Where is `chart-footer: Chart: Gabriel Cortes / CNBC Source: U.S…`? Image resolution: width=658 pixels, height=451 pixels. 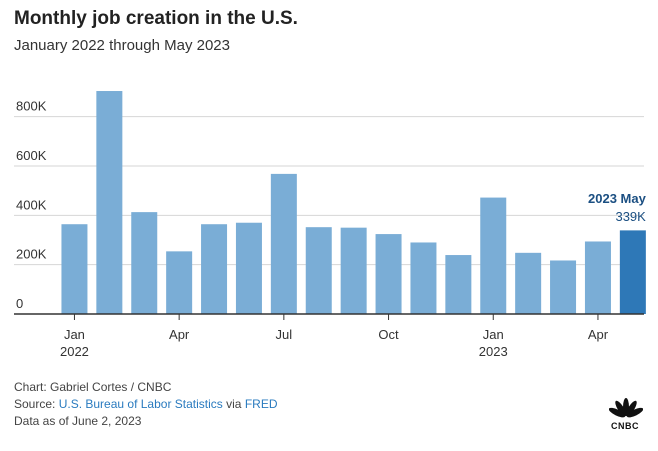 chart-footer: Chart: Gabriel Cortes / CNBC Source: U.S… is located at coordinates (146, 404).